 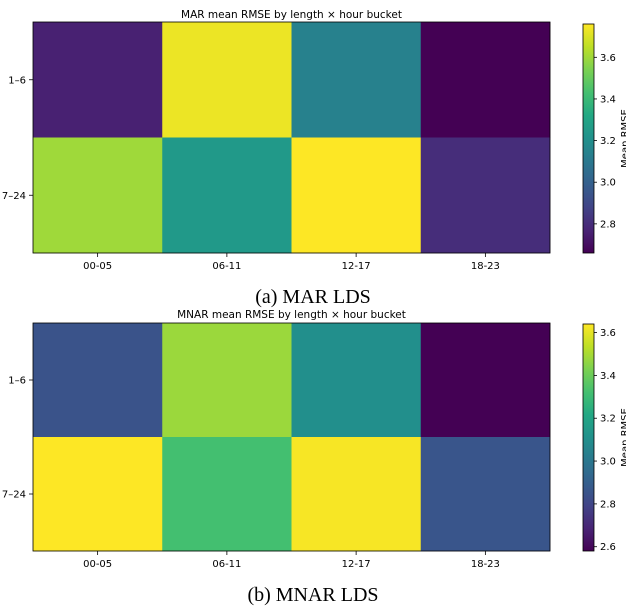 I want to click on figure-caption: (a) MAR LDS, so click(x=313, y=297).